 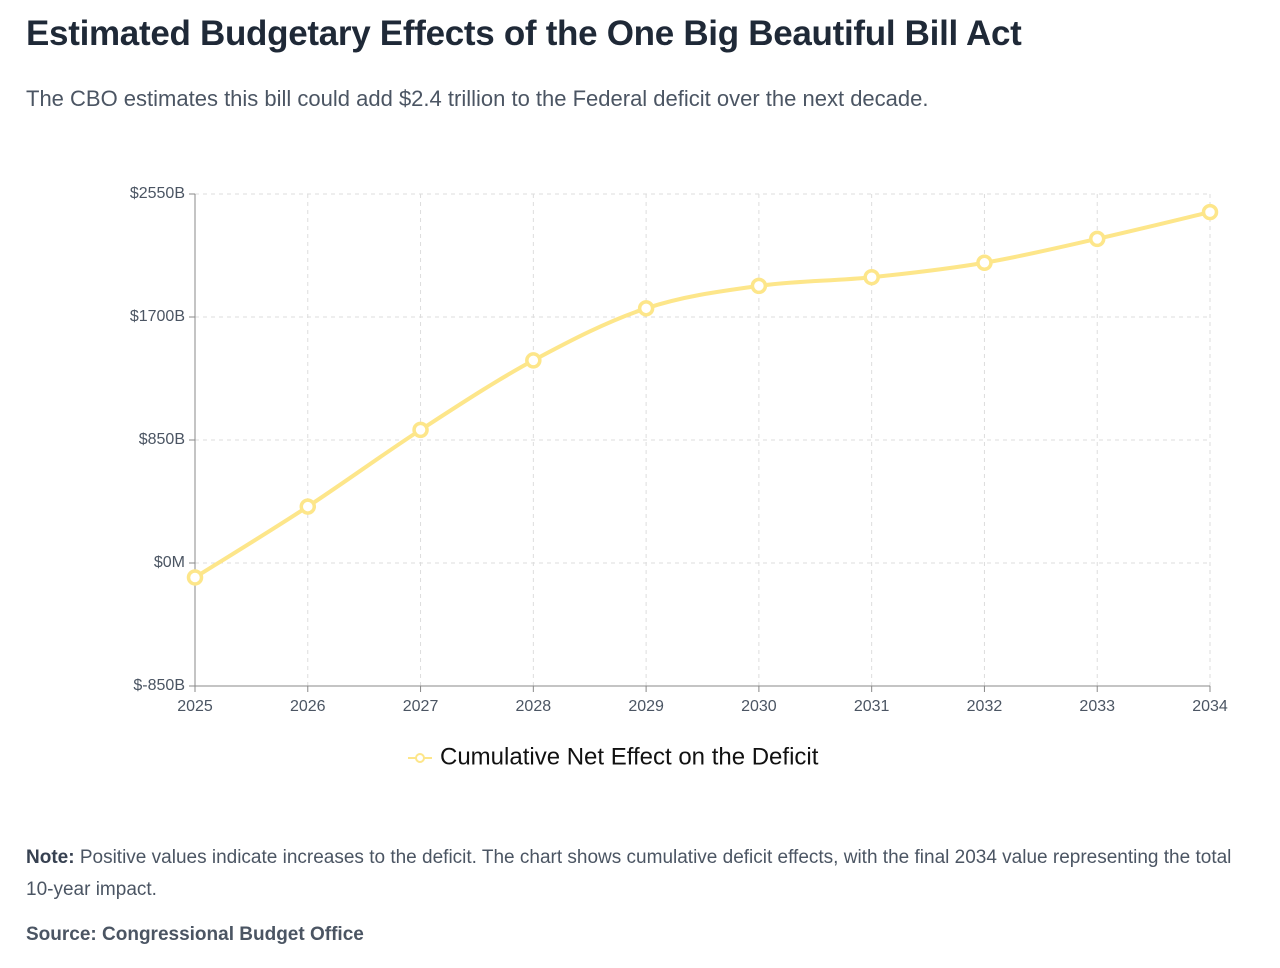 What do you see at coordinates (159, 685) in the screenshot?
I see `y-tick-label: $-850B` at bounding box center [159, 685].